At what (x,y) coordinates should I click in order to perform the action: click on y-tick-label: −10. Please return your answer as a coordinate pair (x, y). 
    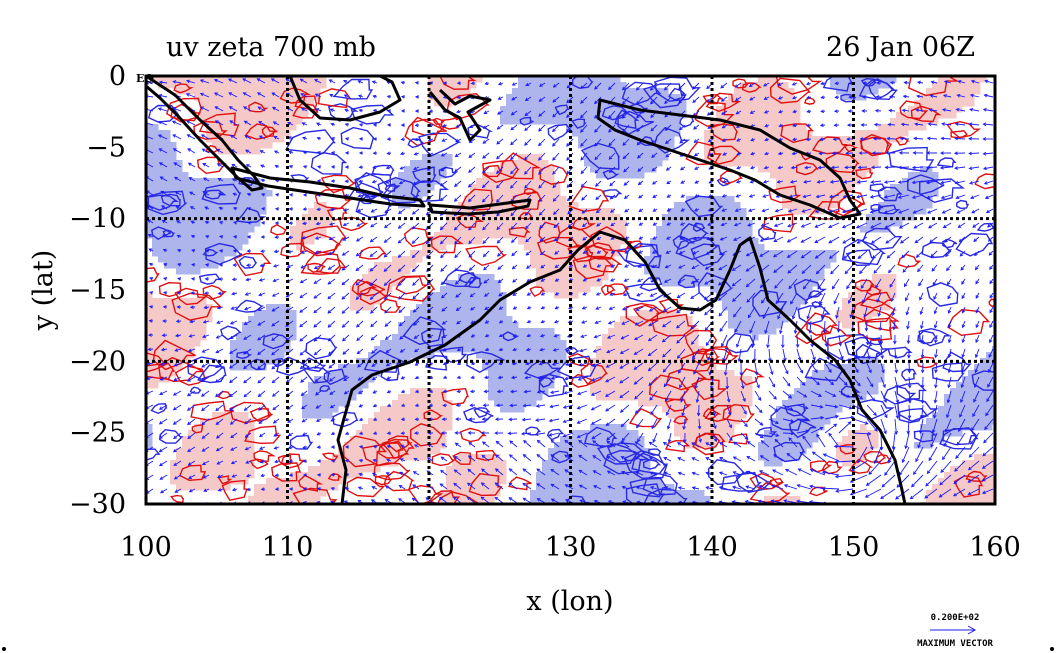
    Looking at the image, I should click on (97, 219).